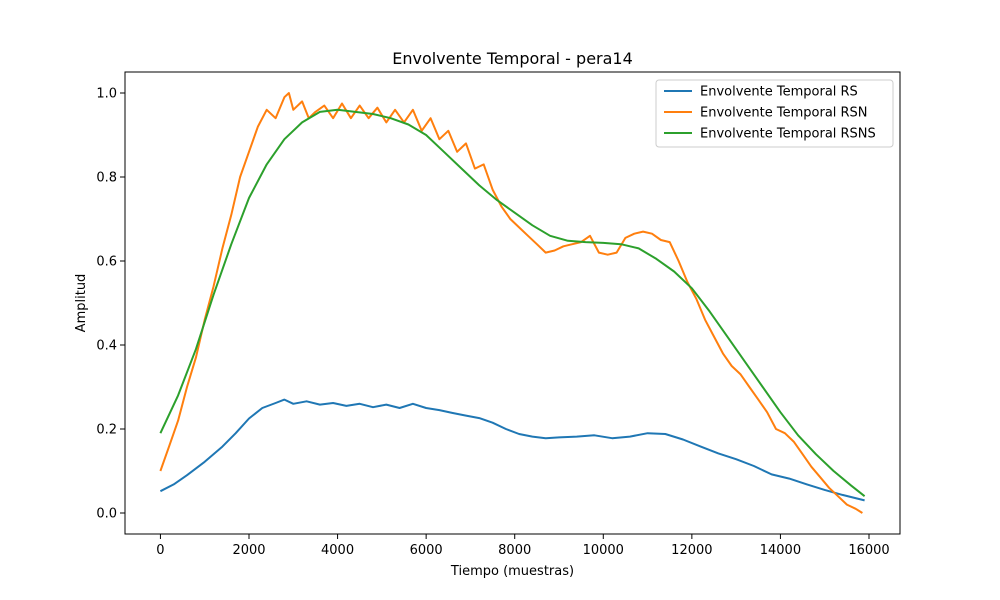 The width and height of the screenshot is (1000, 600). I want to click on x-axis: 0 2000 4000 6000 8000 10000 12000 14000 16000, so click(523, 546).